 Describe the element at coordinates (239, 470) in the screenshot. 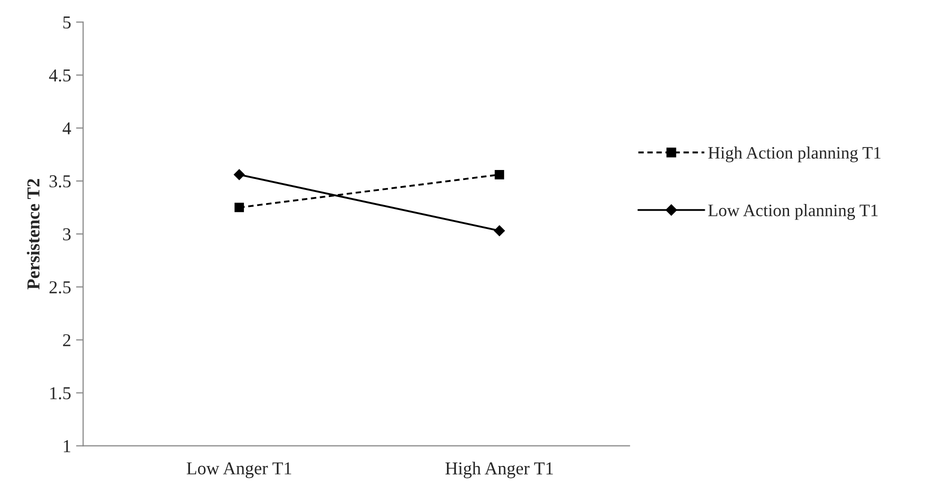

I see `x-tick-label: Low Anger T1` at that location.